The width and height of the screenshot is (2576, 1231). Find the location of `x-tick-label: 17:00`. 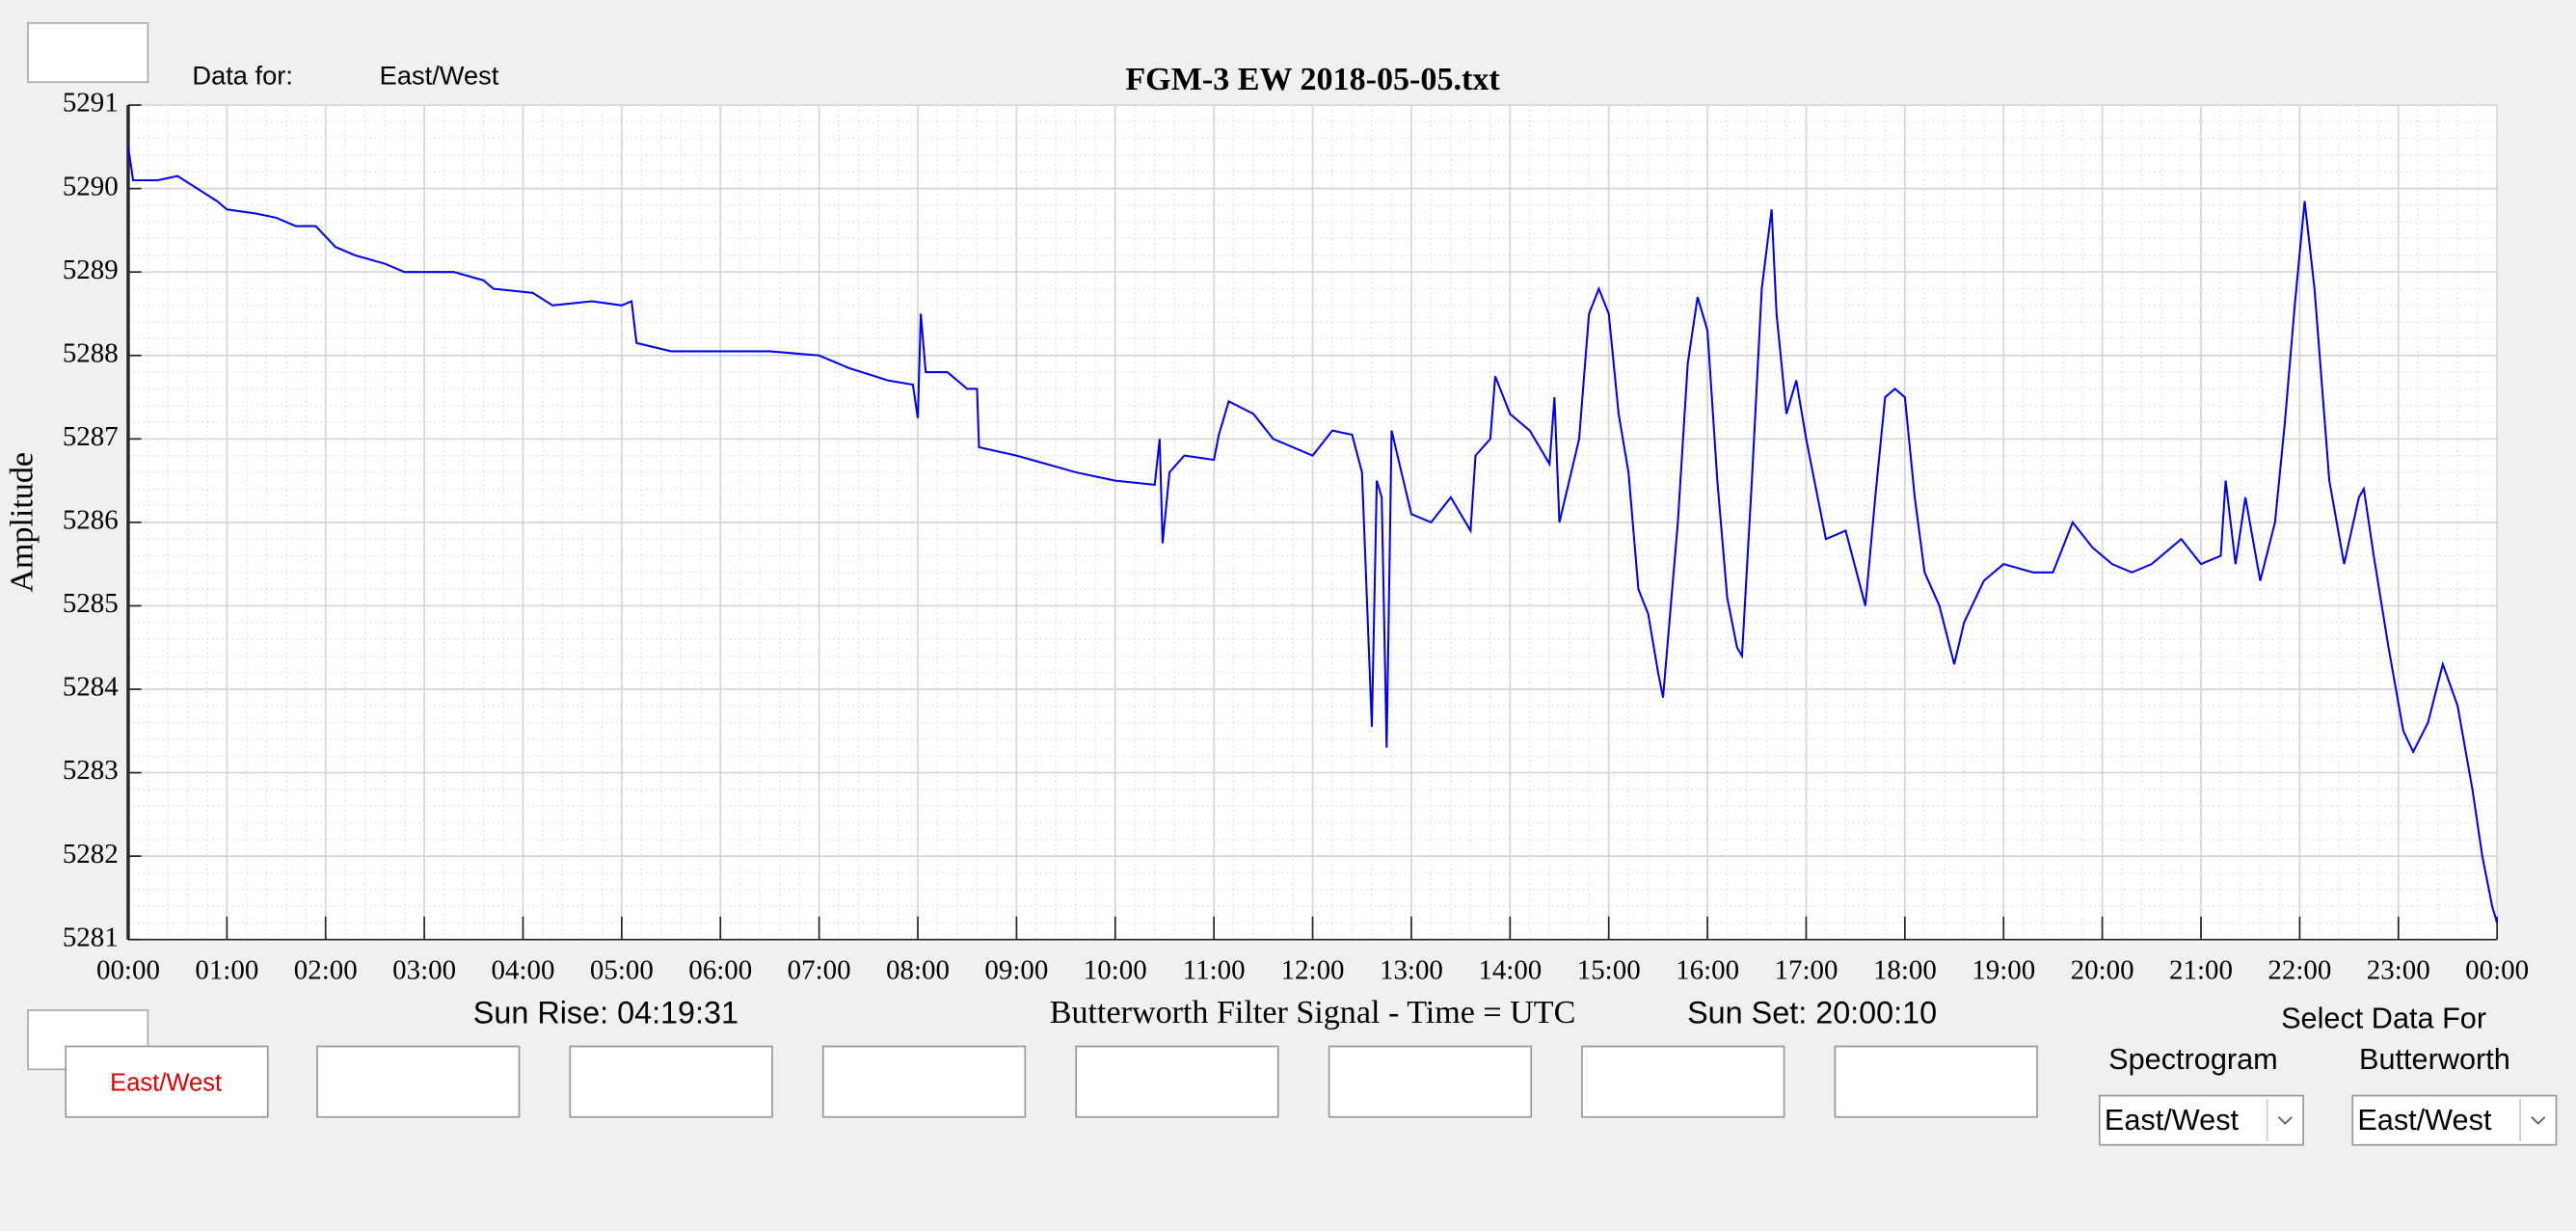

x-tick-label: 17:00 is located at coordinates (1807, 970).